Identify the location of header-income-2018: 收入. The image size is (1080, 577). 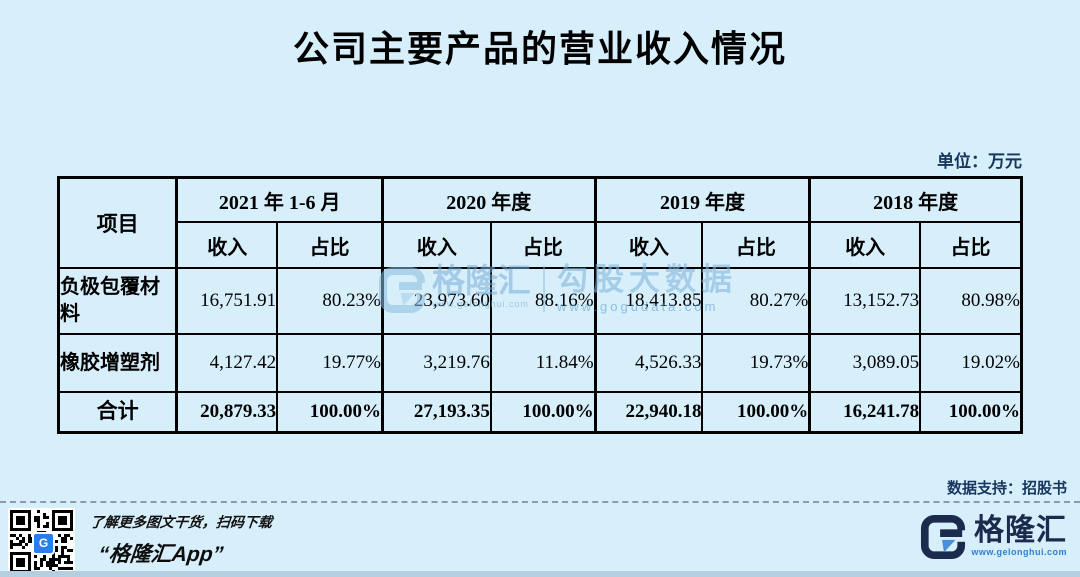
(865, 245).